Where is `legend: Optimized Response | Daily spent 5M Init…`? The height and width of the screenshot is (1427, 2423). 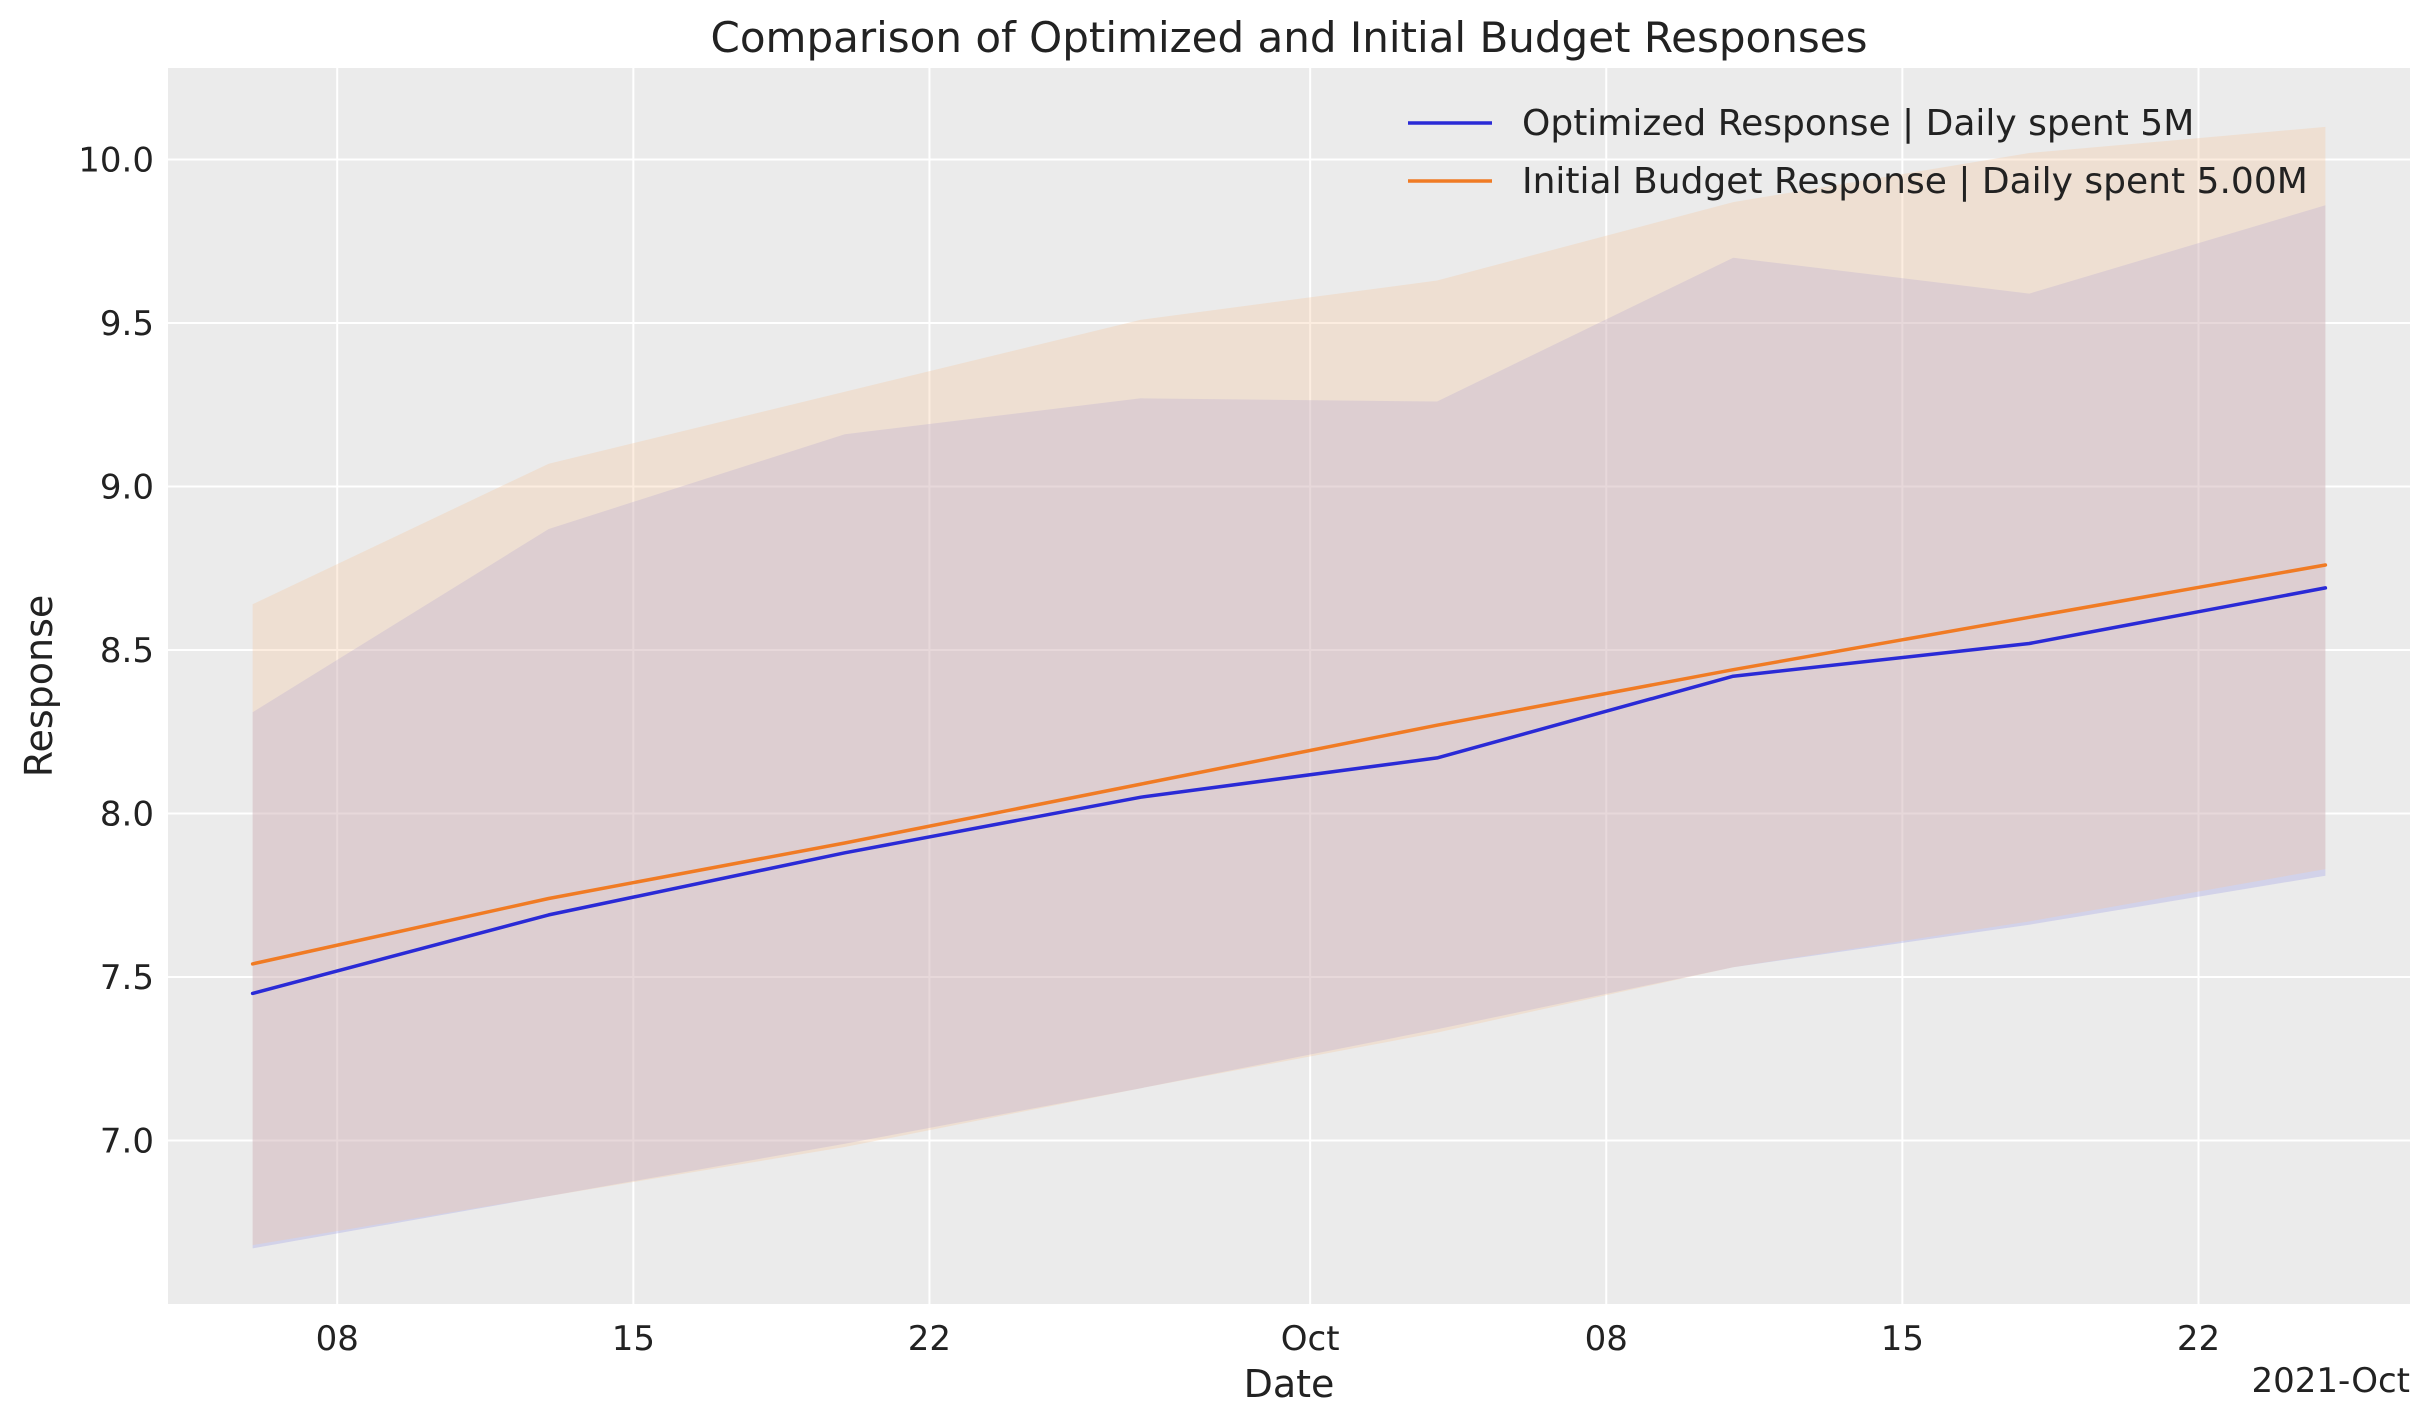
legend: Optimized Response | Daily spent 5M Init… is located at coordinates (1858, 152).